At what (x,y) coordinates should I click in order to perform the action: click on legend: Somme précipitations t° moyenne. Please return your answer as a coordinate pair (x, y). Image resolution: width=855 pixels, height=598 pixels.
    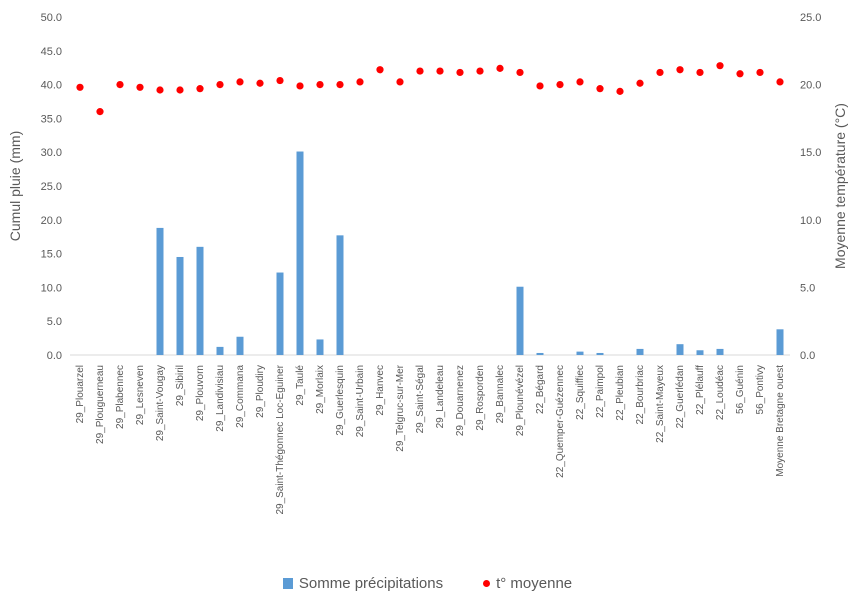
    Looking at the image, I should click on (427, 583).